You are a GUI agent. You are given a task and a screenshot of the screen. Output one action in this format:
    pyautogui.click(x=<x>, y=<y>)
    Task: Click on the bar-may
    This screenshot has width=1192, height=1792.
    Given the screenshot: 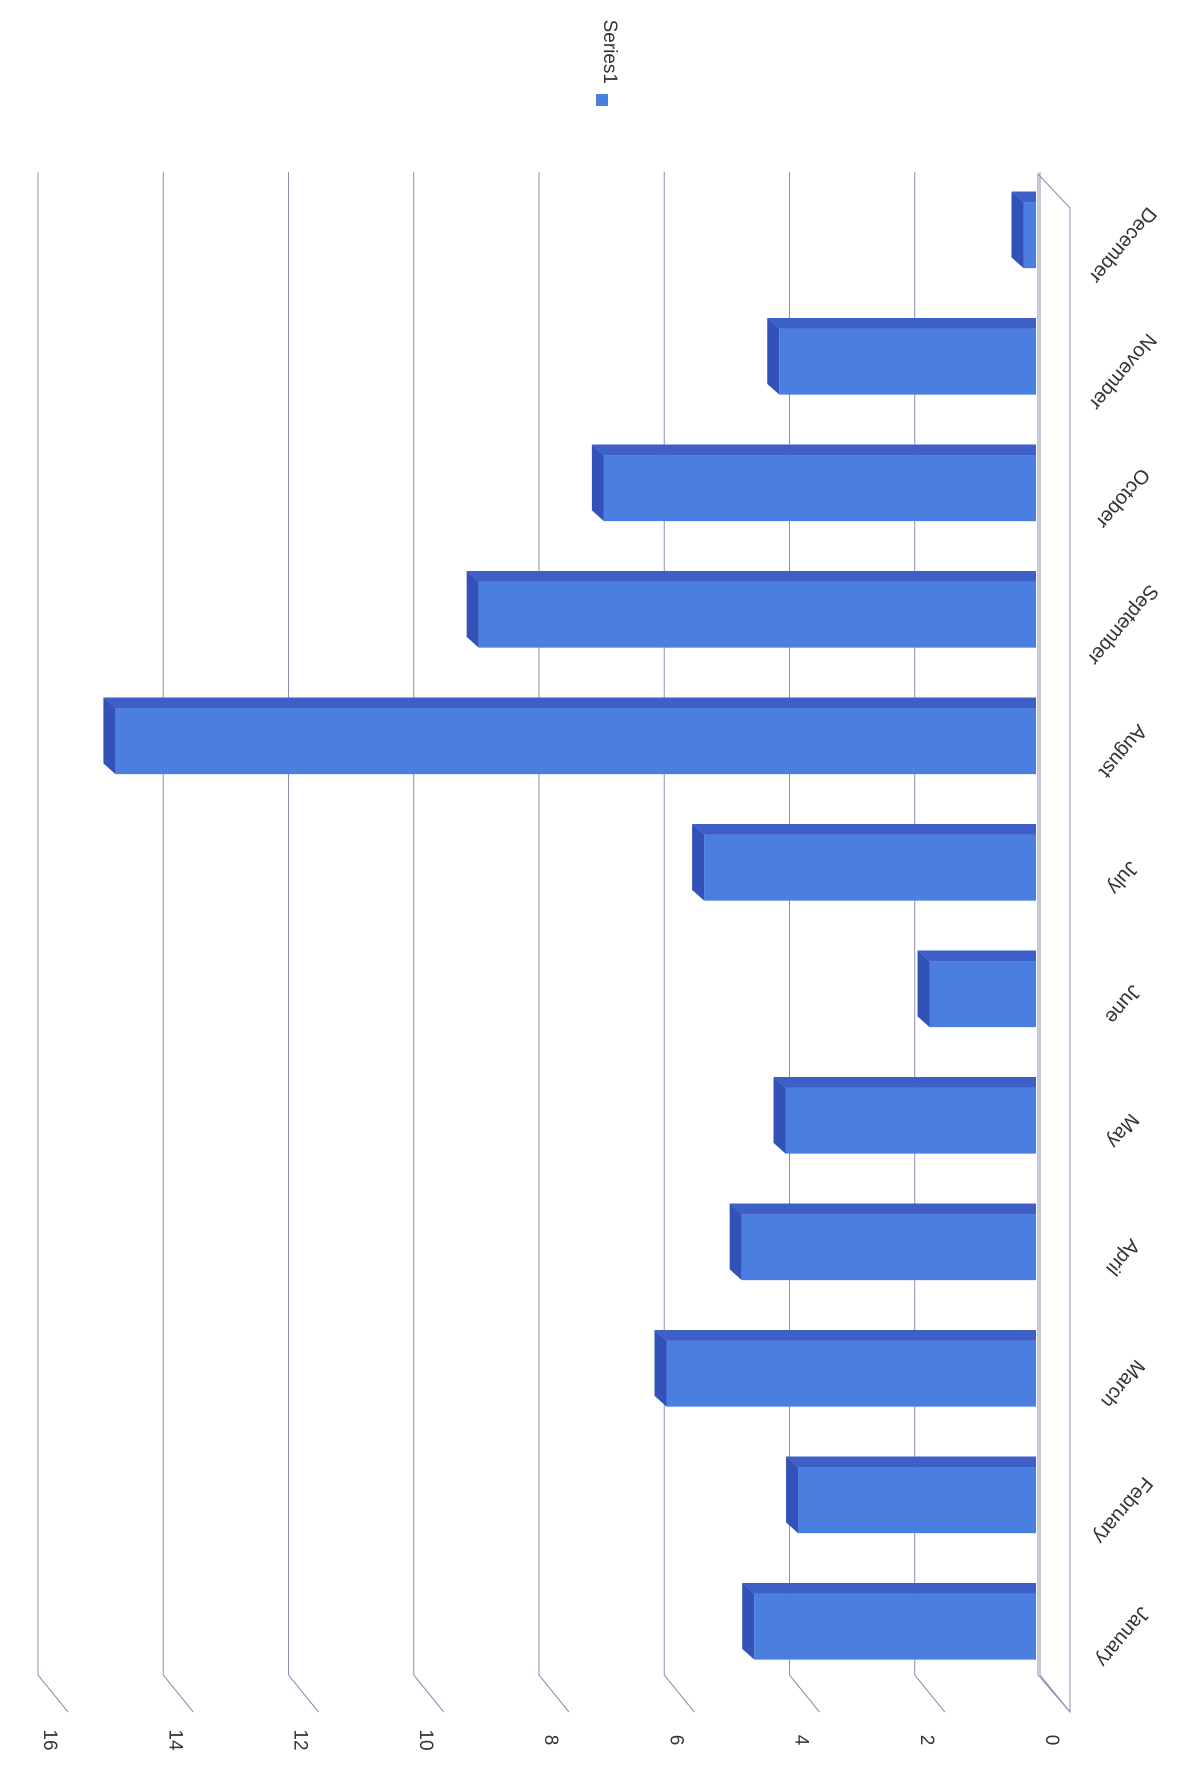 What is the action you would take?
    pyautogui.click(x=904, y=1115)
    